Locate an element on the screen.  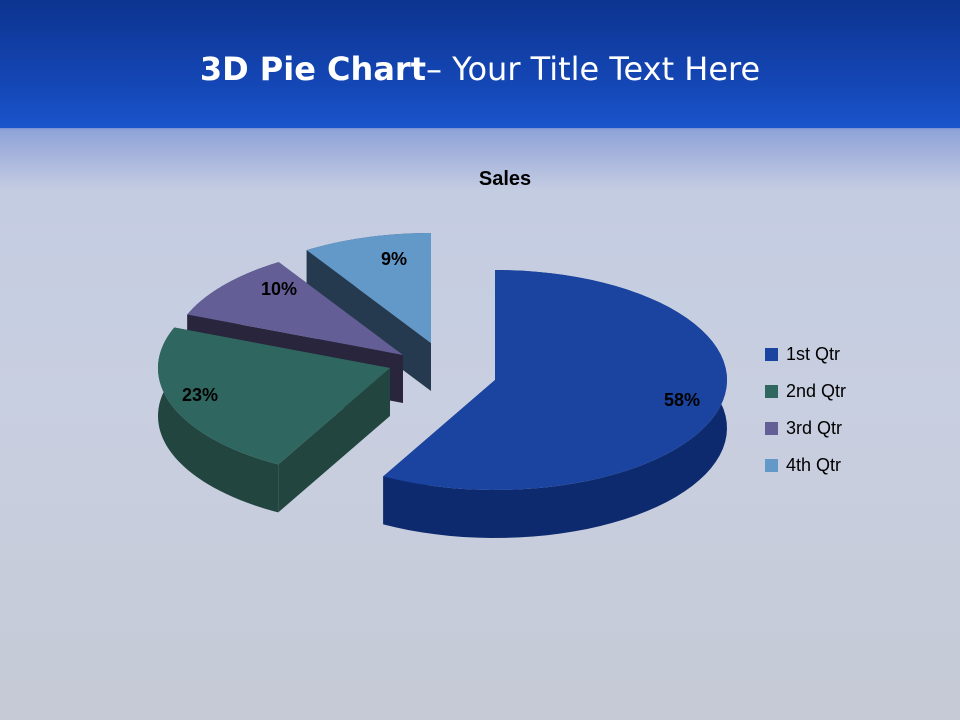
data-label: 23% is located at coordinates (200, 395).